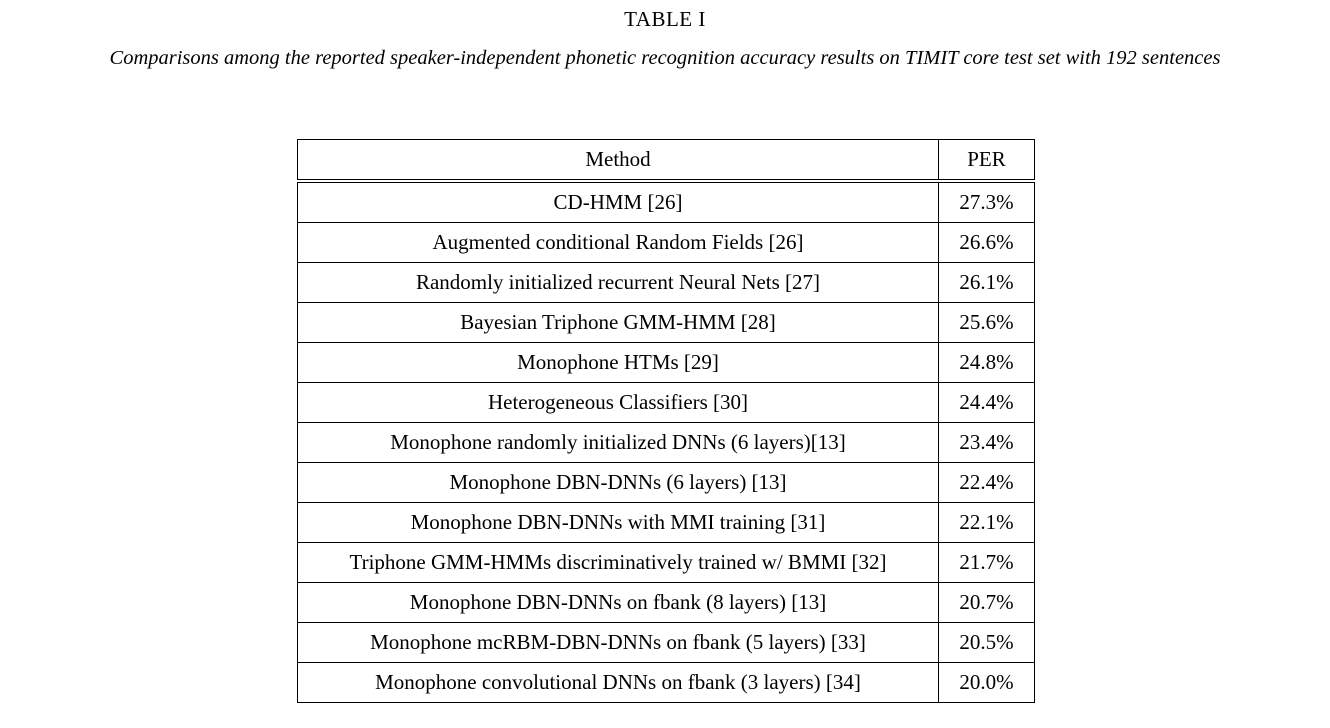 The height and width of the screenshot is (728, 1330). I want to click on table-row: Bayesian Triphone GMM-HMM [28] 25.6%, so click(666, 322).